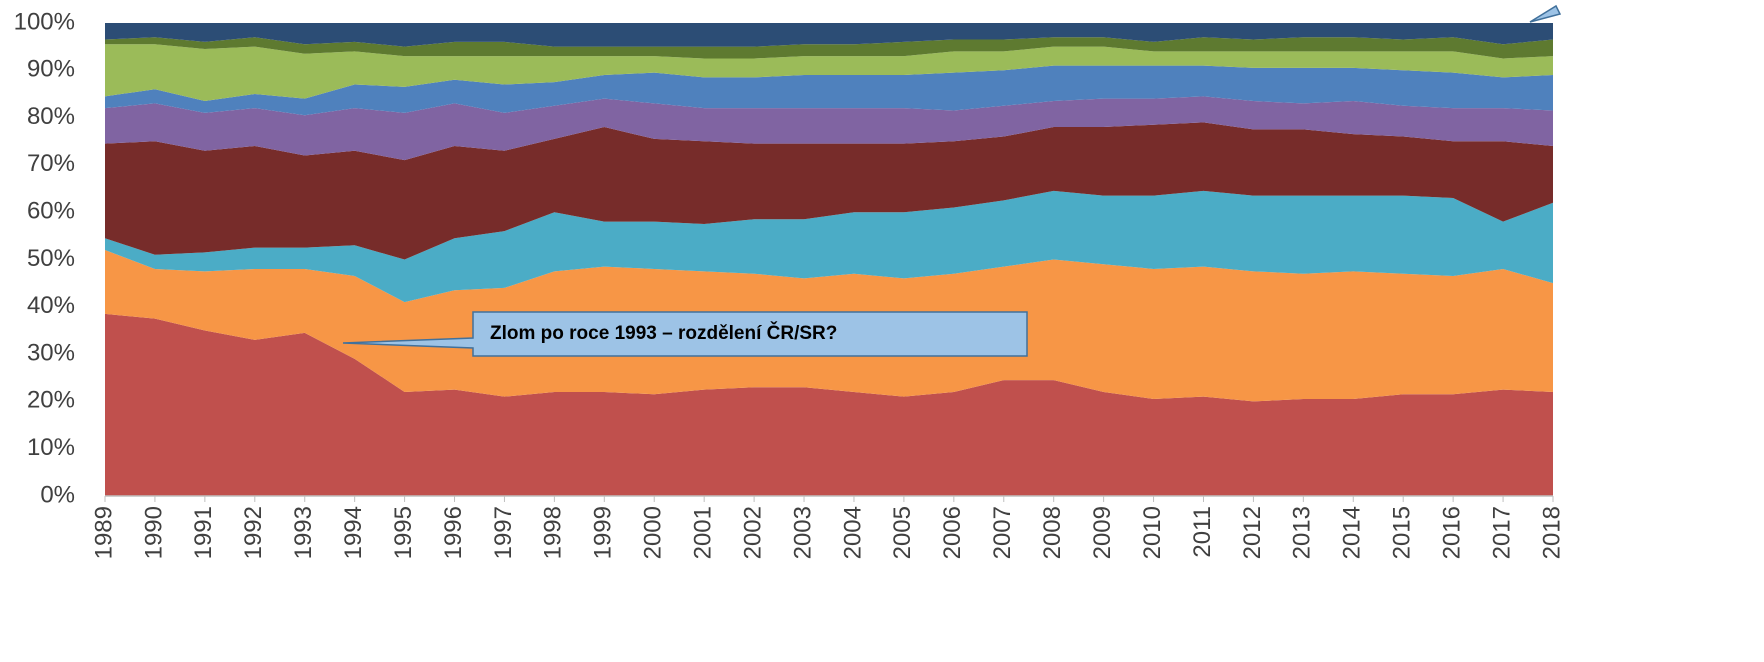  What do you see at coordinates (1052, 532) in the screenshot?
I see `x-tick-label: 2008` at bounding box center [1052, 532].